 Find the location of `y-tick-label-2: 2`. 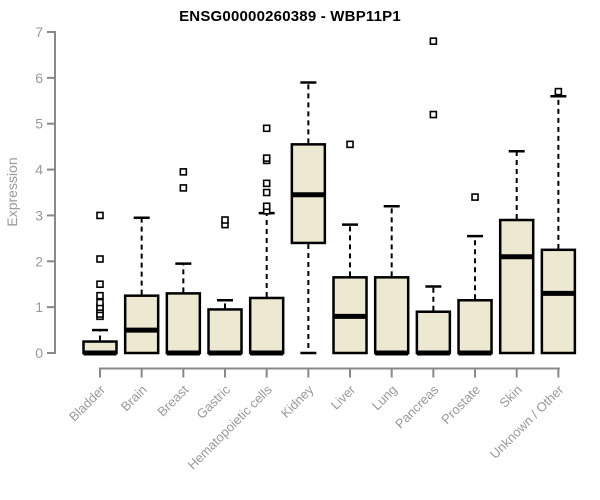

y-tick-label-2: 2 is located at coordinates (39, 261).